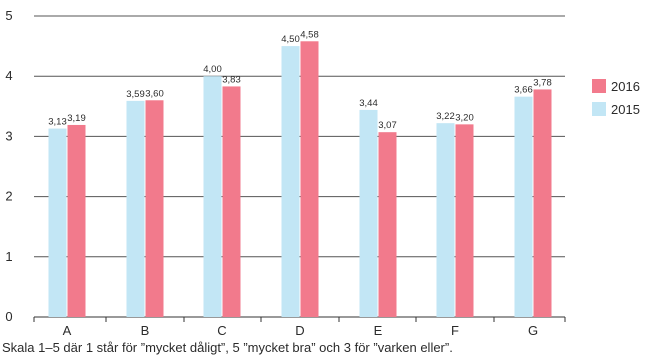  I want to click on y-tick-label: 1, so click(8, 256).